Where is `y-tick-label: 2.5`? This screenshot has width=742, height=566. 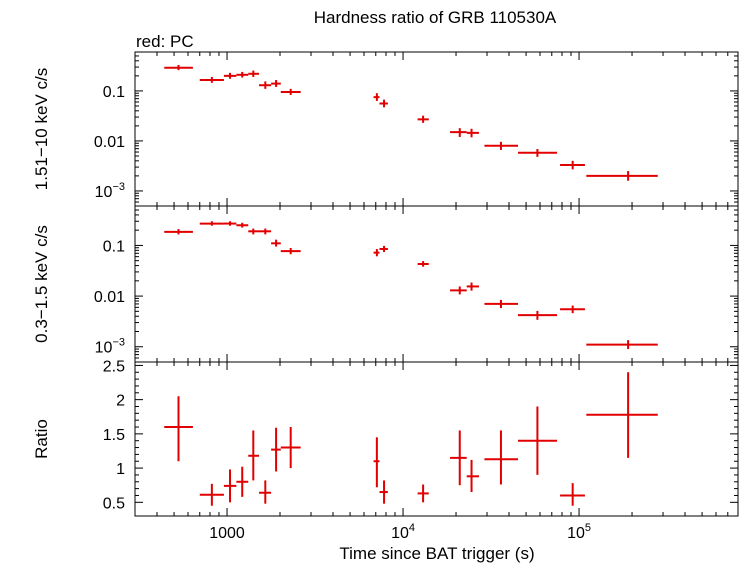
y-tick-label: 2.5 is located at coordinates (114, 366).